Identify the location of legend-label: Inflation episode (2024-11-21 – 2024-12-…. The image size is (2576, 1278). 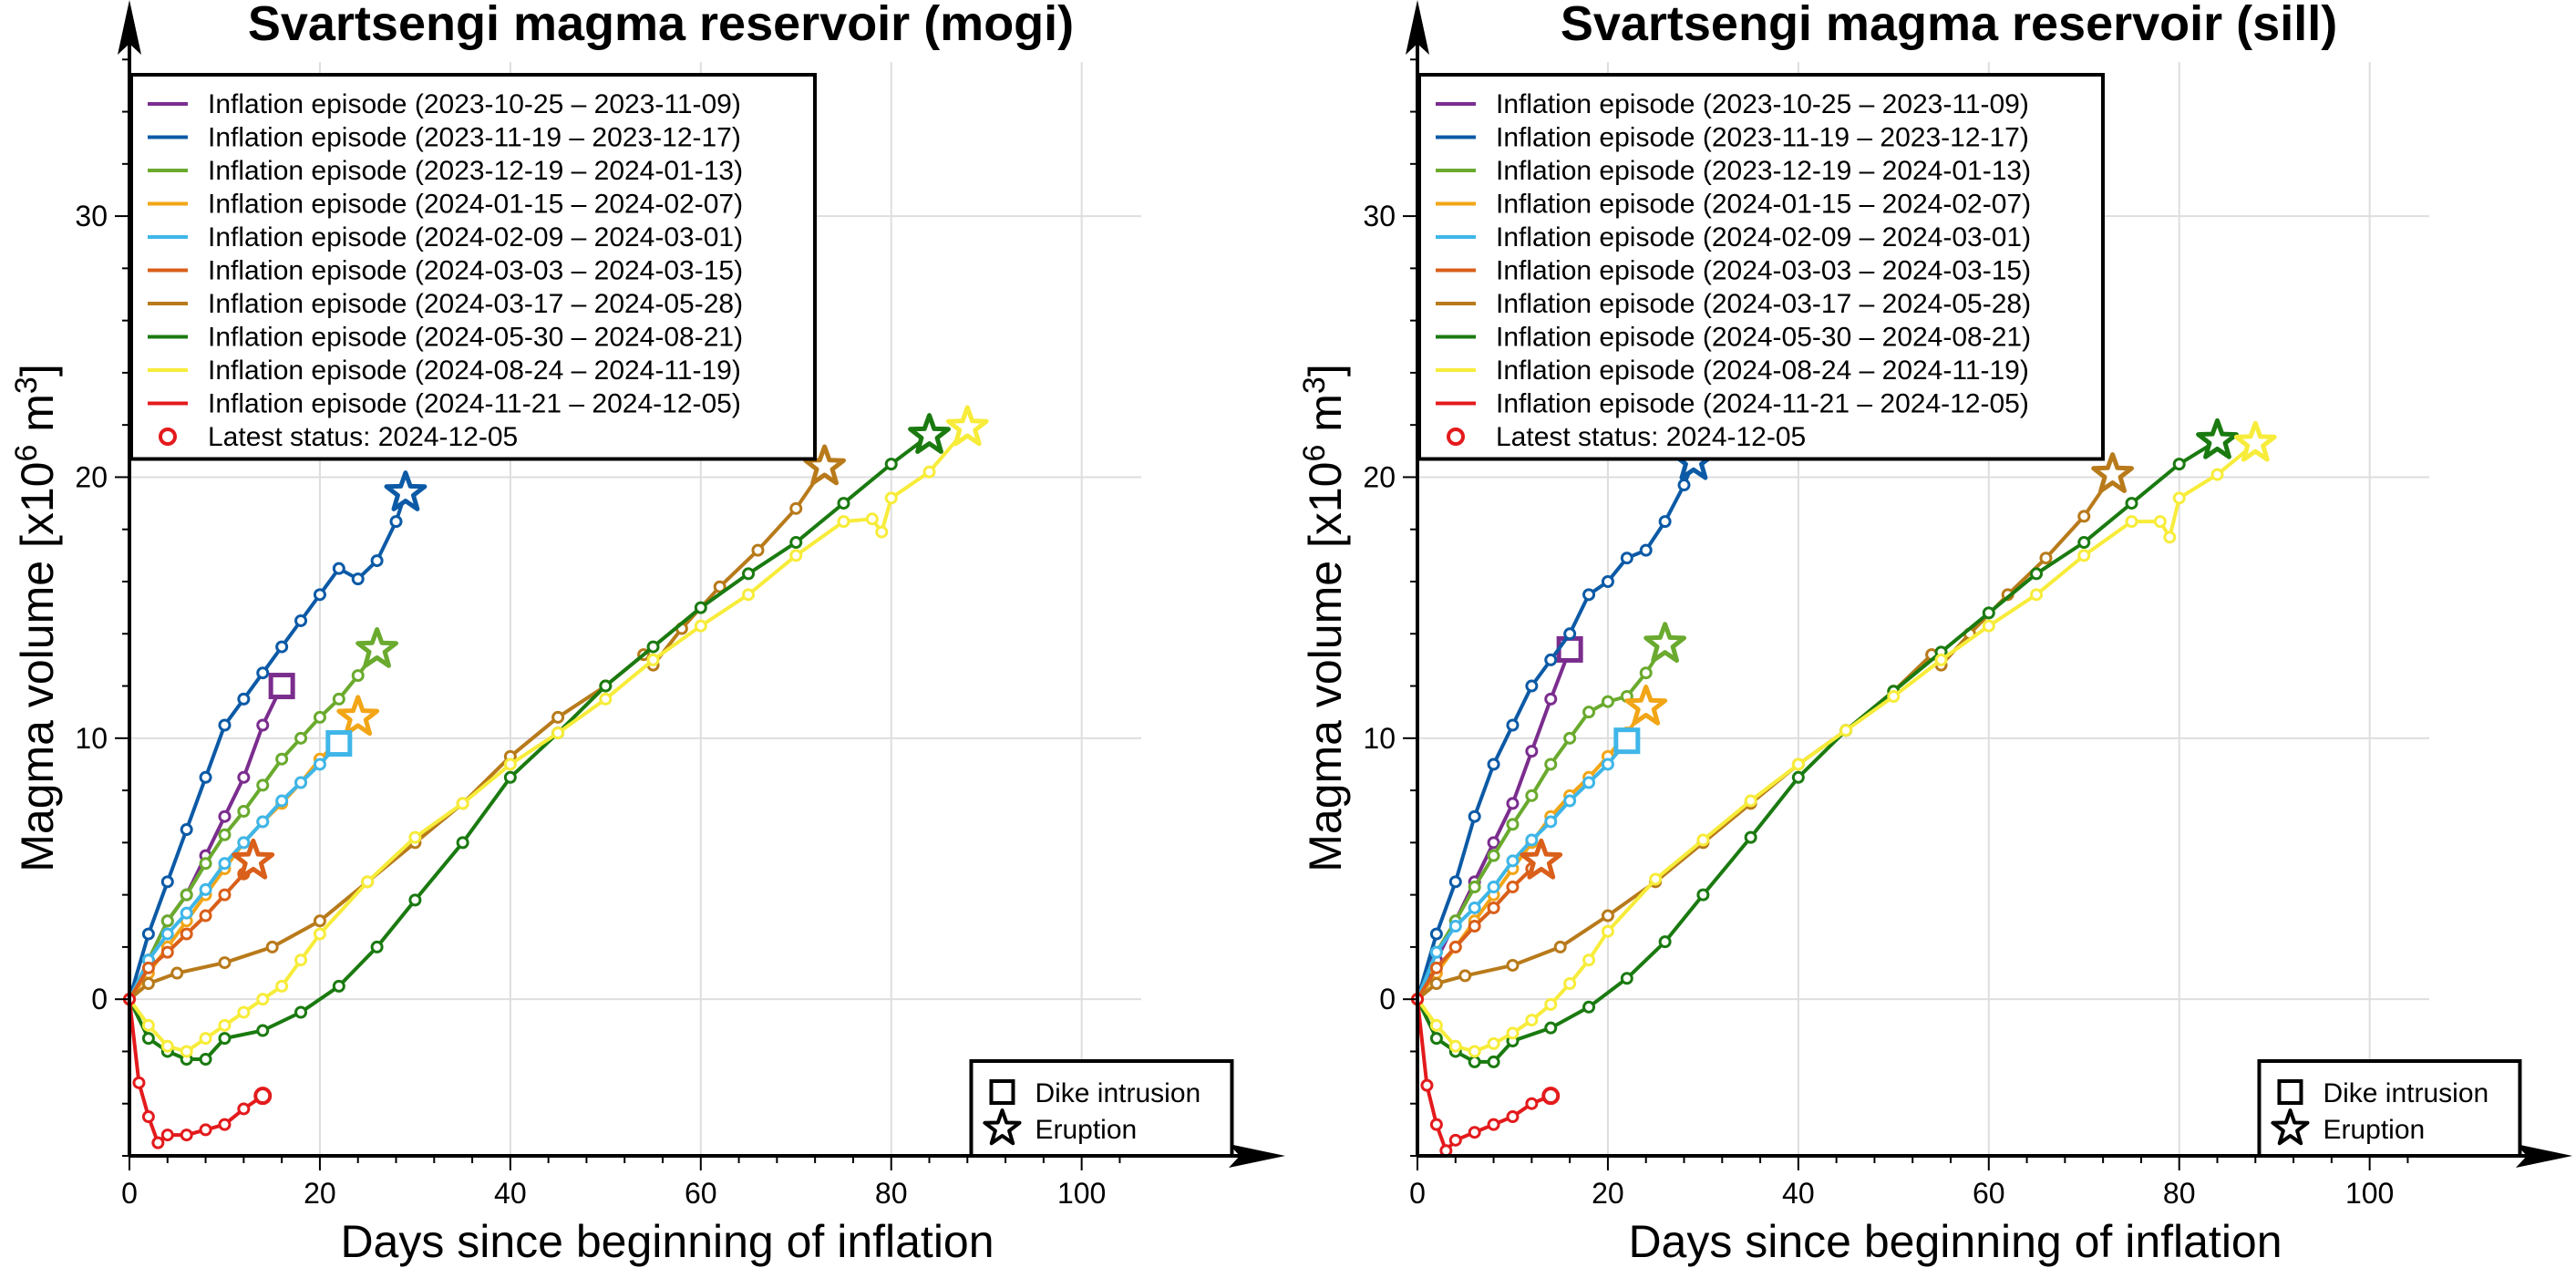
(474, 404).